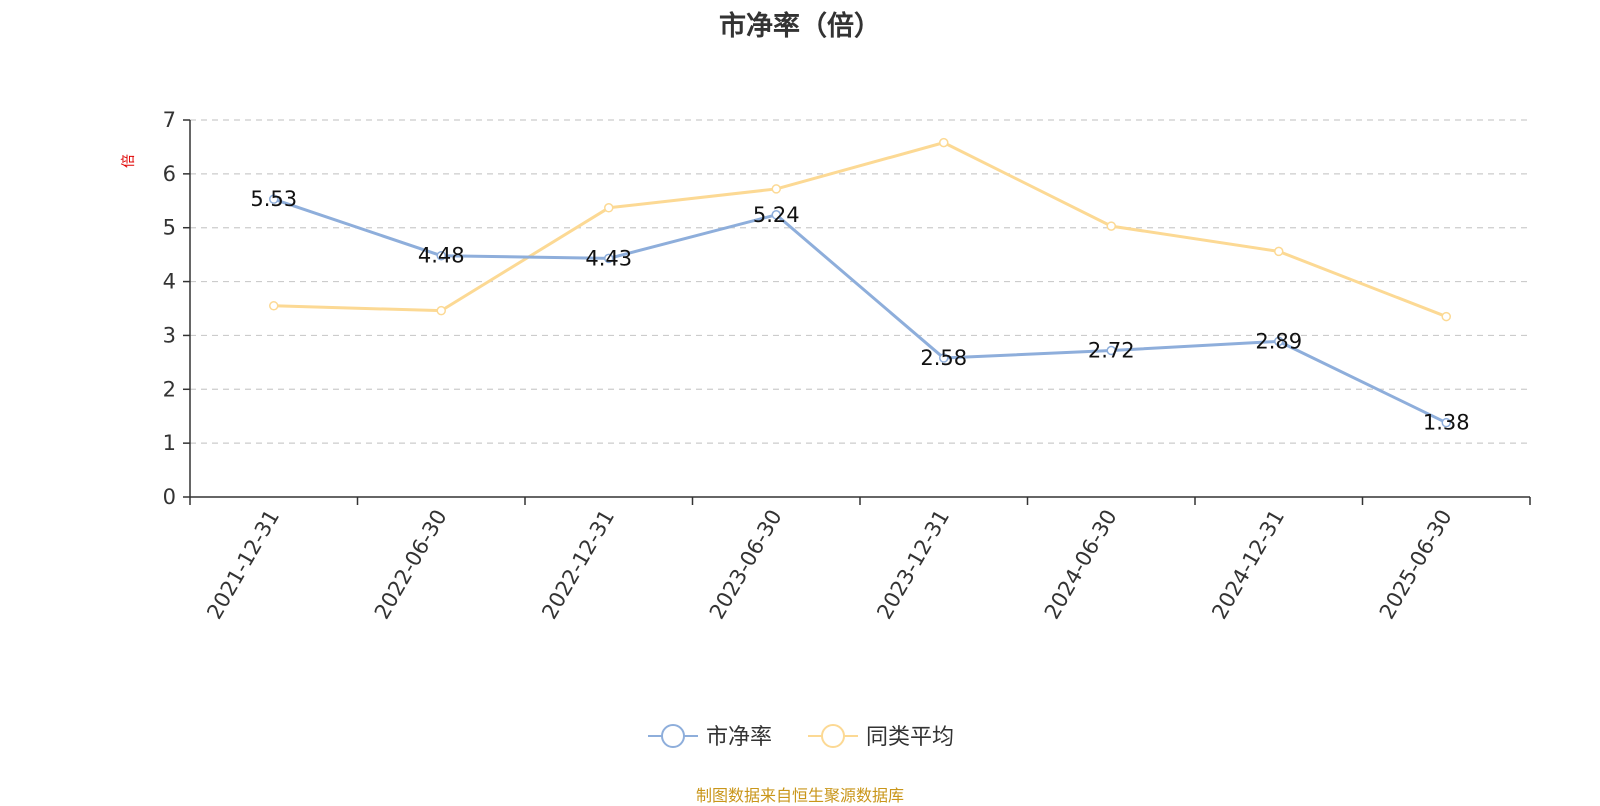  I want to click on data-label: 4.43, so click(608, 258).